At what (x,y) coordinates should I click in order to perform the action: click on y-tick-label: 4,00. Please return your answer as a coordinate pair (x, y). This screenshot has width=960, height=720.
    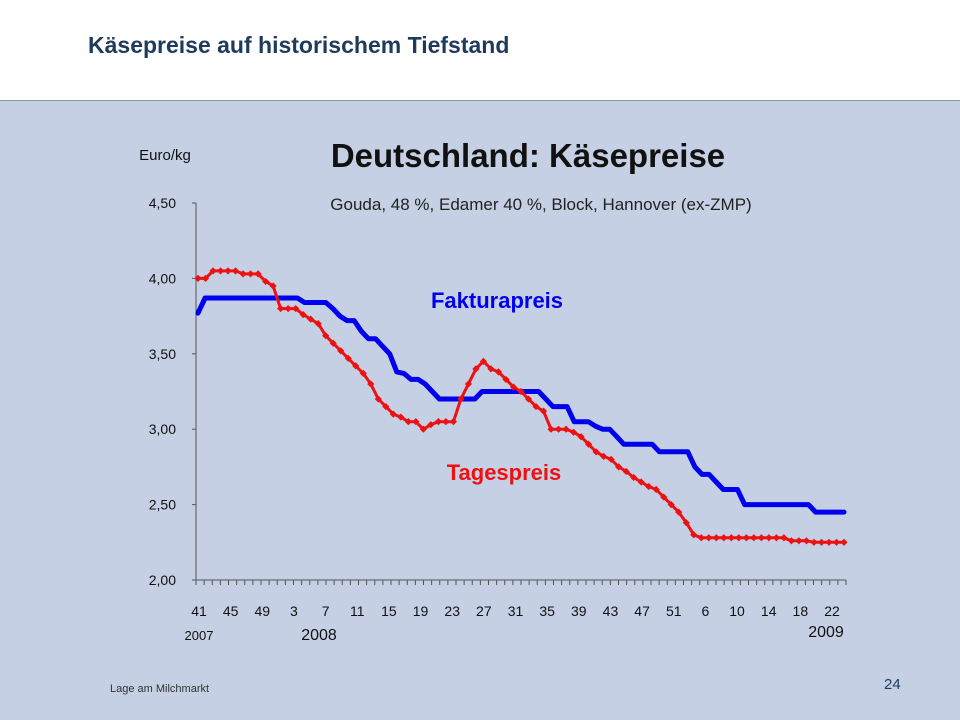
    Looking at the image, I should click on (162, 278).